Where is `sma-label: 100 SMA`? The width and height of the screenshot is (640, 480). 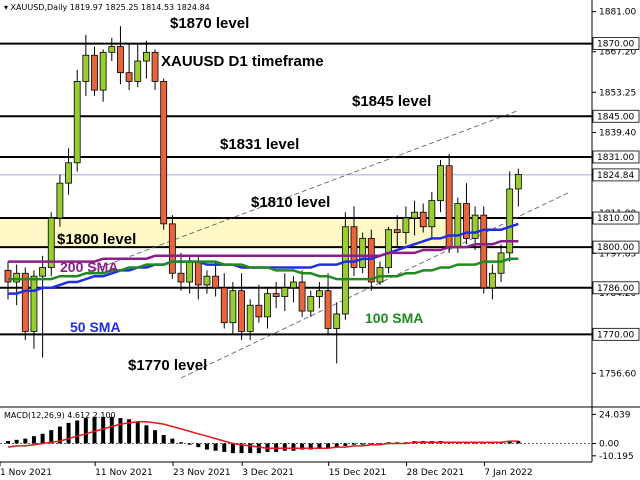
sma-label: 100 SMA is located at coordinates (394, 318).